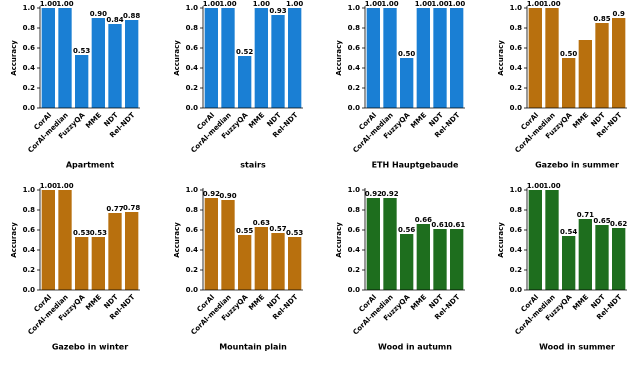 The height and width of the screenshot is (382, 640). Describe the element at coordinates (90, 347) in the screenshot. I see `subplot-title: Gazebo in winter` at that location.